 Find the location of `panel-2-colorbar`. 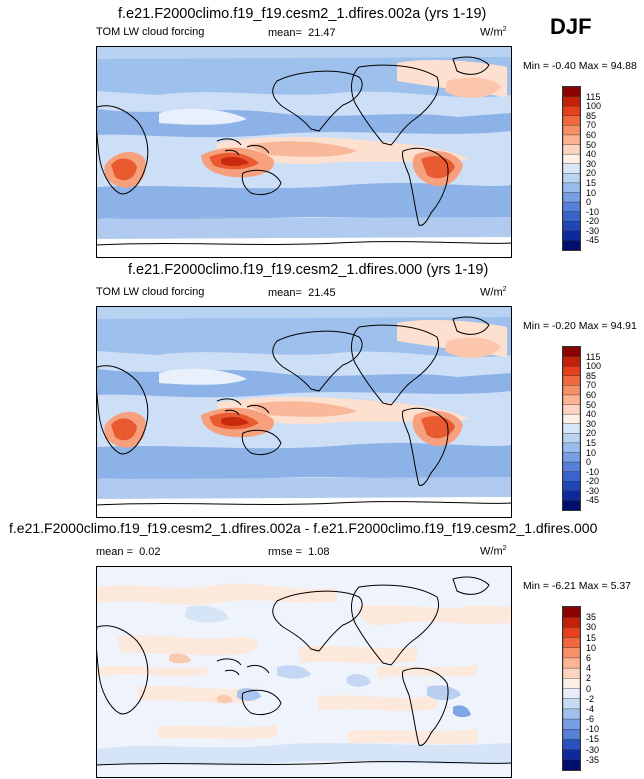

panel-2-colorbar is located at coordinates (571, 428).